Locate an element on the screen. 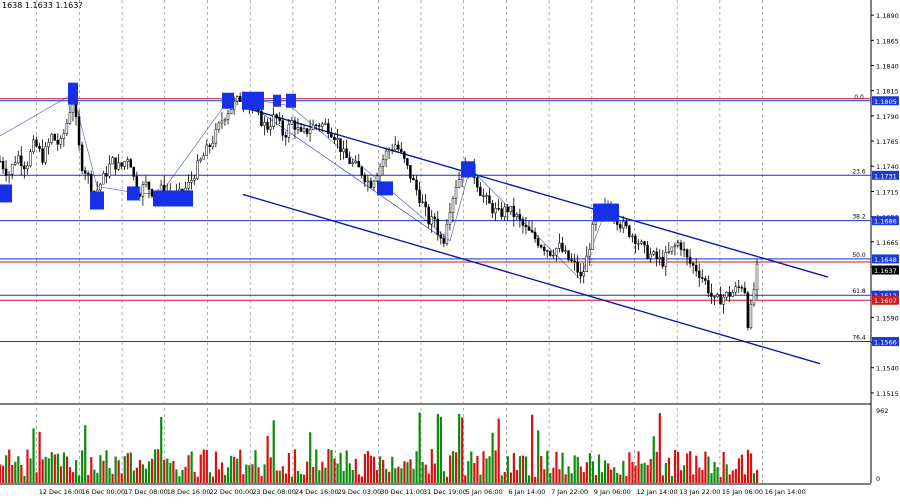  time-tick-label: 29 Dec 03:00 is located at coordinates (360, 492).